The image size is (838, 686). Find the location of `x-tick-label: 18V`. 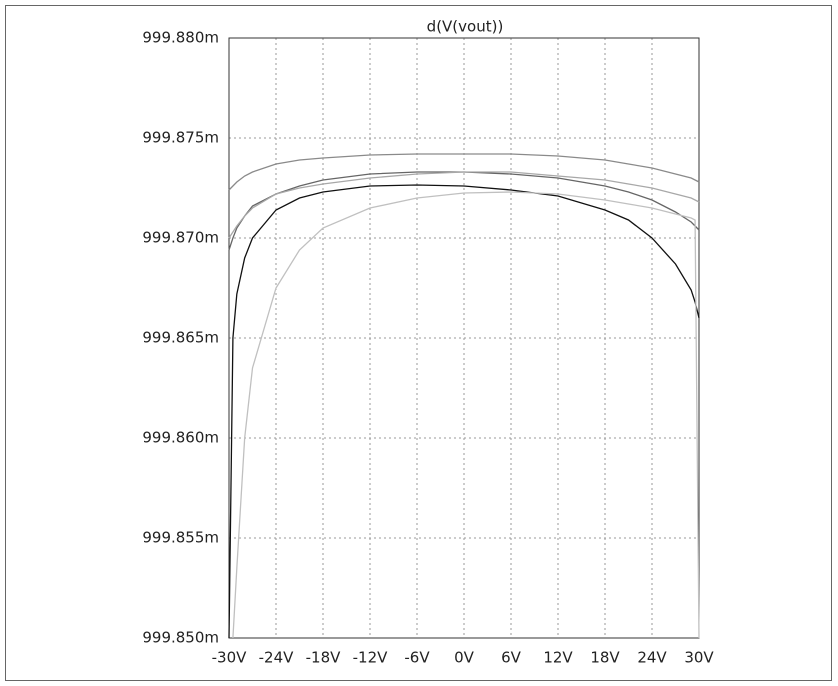

x-tick-label: 18V is located at coordinates (605, 658).